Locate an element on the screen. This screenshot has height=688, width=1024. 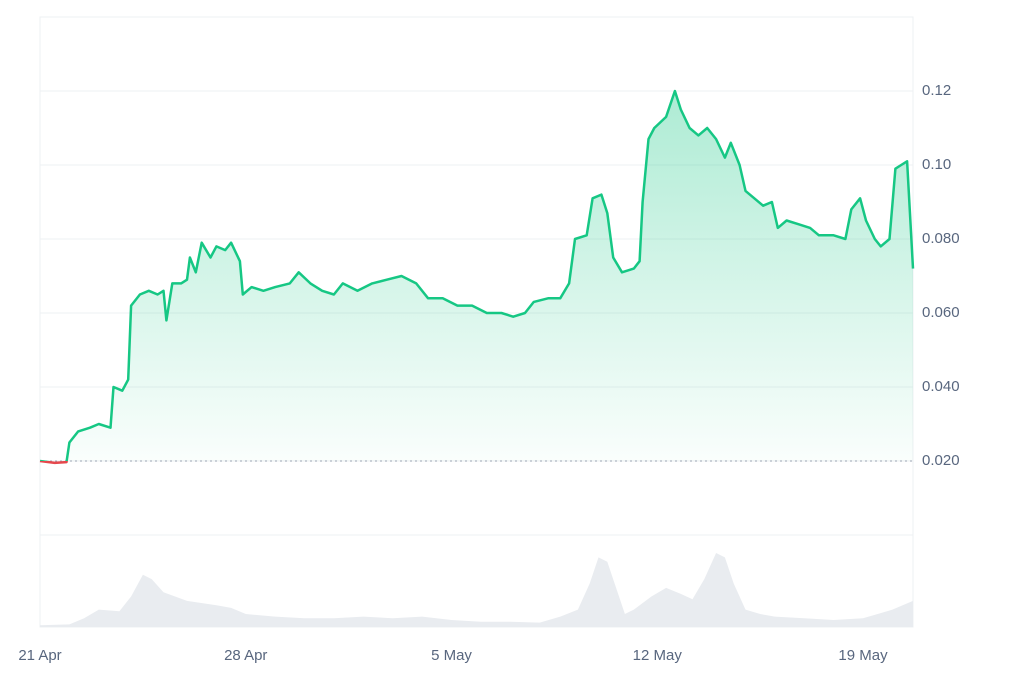
y-tick-label: 0.060 is located at coordinates (941, 312).